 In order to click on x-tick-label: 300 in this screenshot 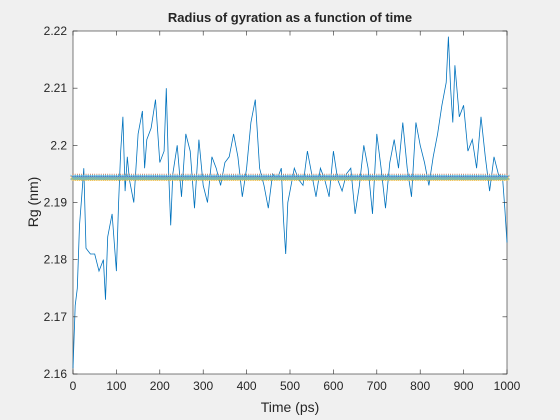, I will do `click(203, 386)`.